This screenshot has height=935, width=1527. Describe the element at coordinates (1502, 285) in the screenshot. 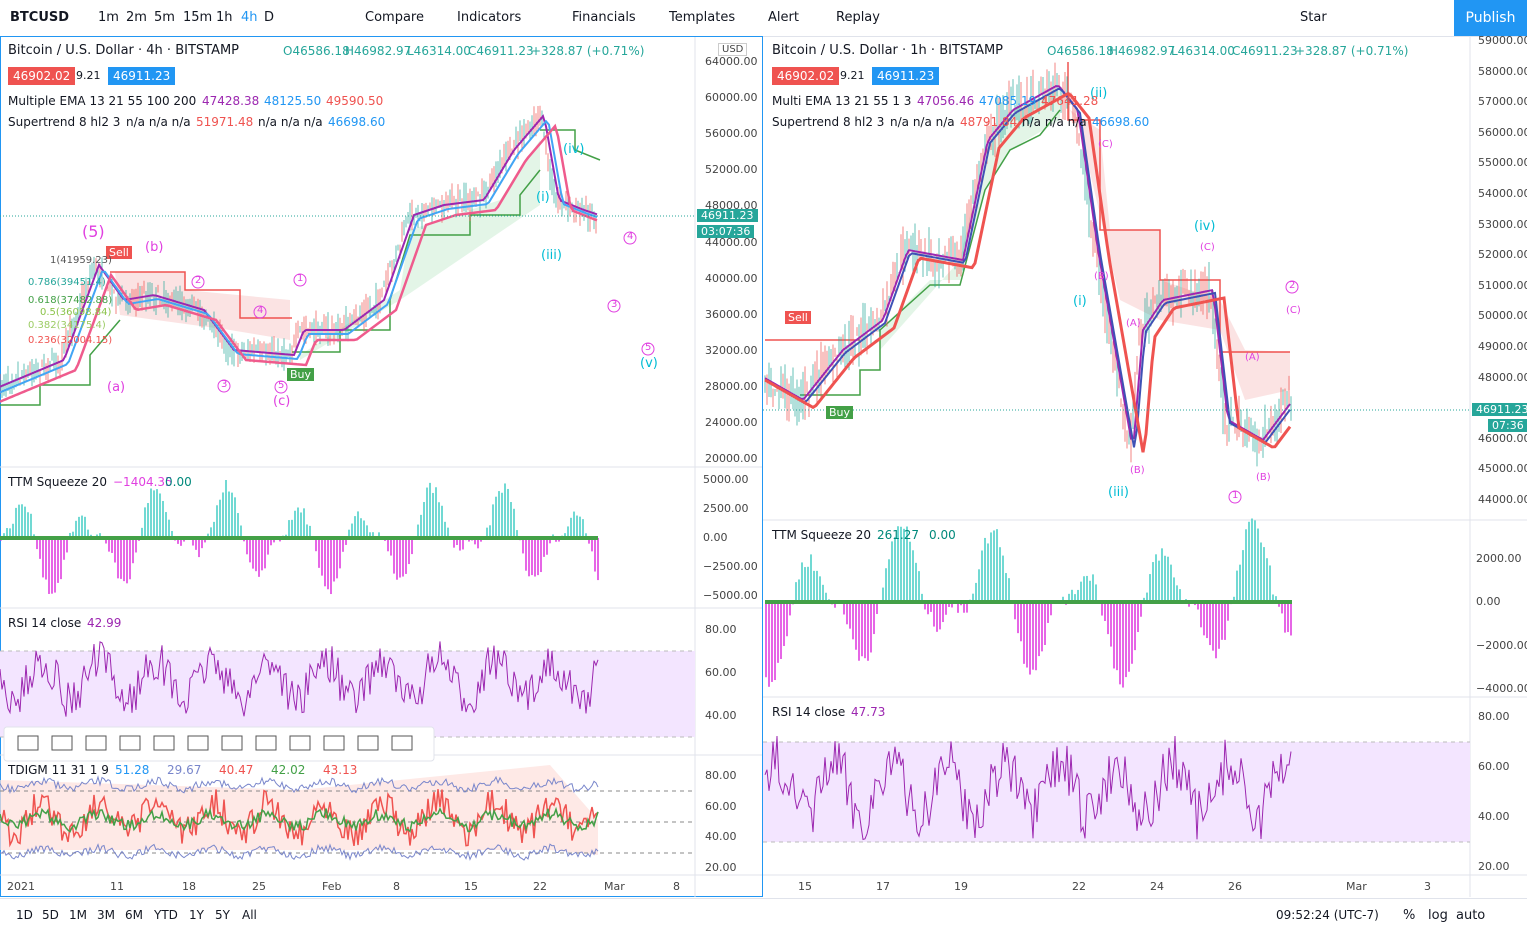

I see `axis-label: 51000.00` at that location.